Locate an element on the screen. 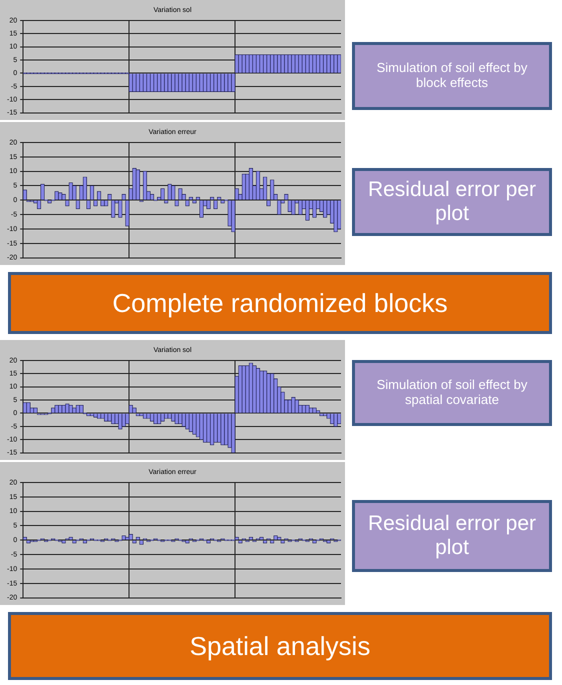  text: Simulation of soil effect by spatial covariate is located at coordinates (452, 393).